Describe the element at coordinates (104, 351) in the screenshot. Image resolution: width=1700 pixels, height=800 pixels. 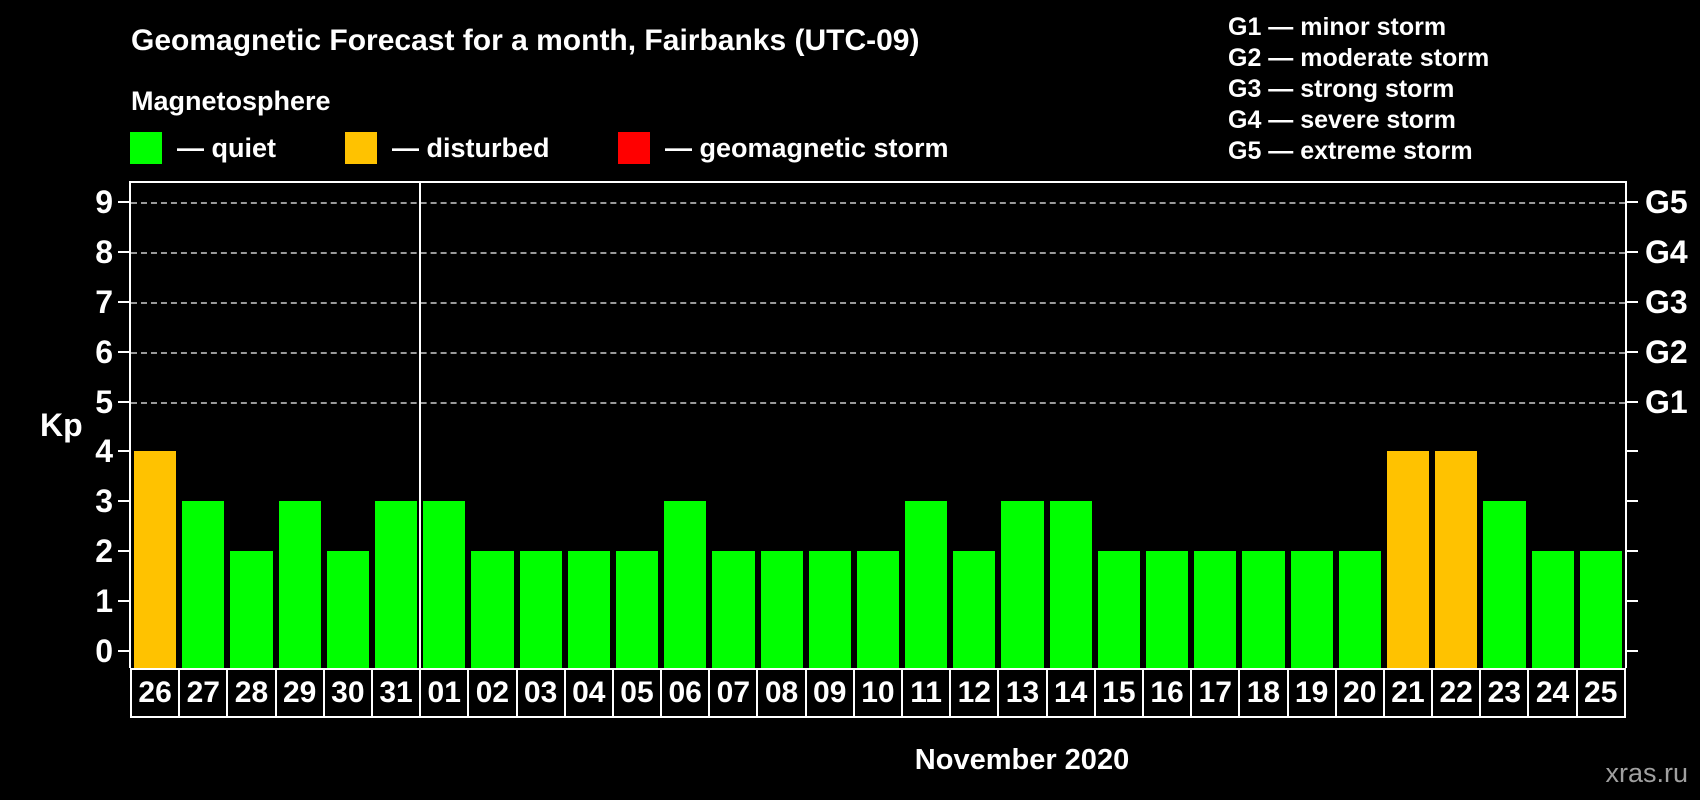
I see `y-axis-tick-label-6: 6` at that location.